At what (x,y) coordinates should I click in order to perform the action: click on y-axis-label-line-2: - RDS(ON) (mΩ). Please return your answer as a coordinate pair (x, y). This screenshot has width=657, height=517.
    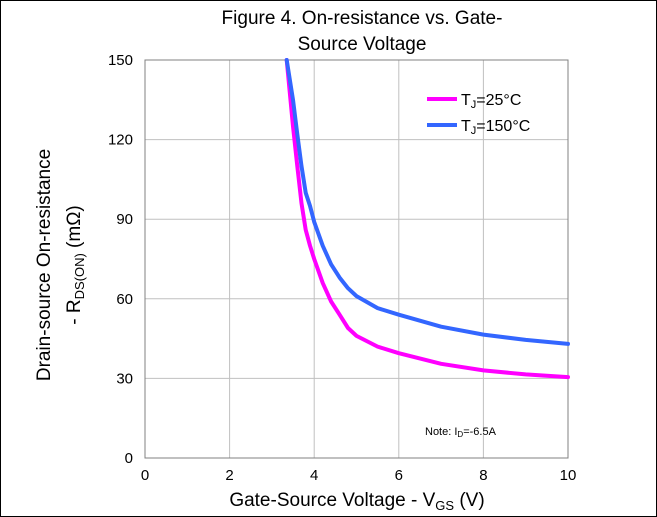
    Looking at the image, I should click on (75, 265).